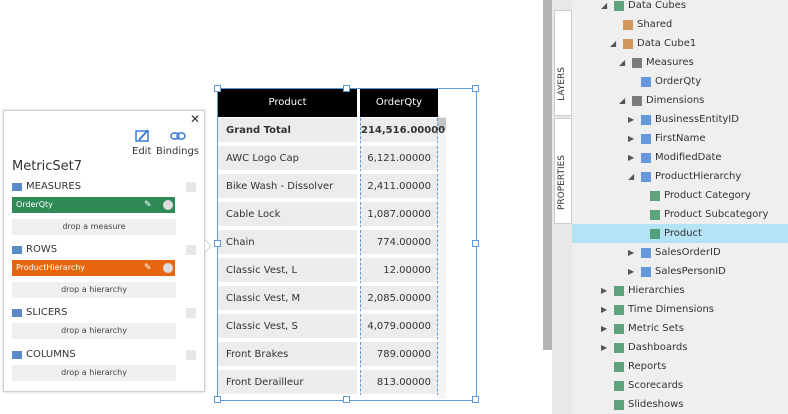 This screenshot has height=414, width=788. Describe the element at coordinates (142, 151) in the screenshot. I see `edit-label: Edit` at that location.